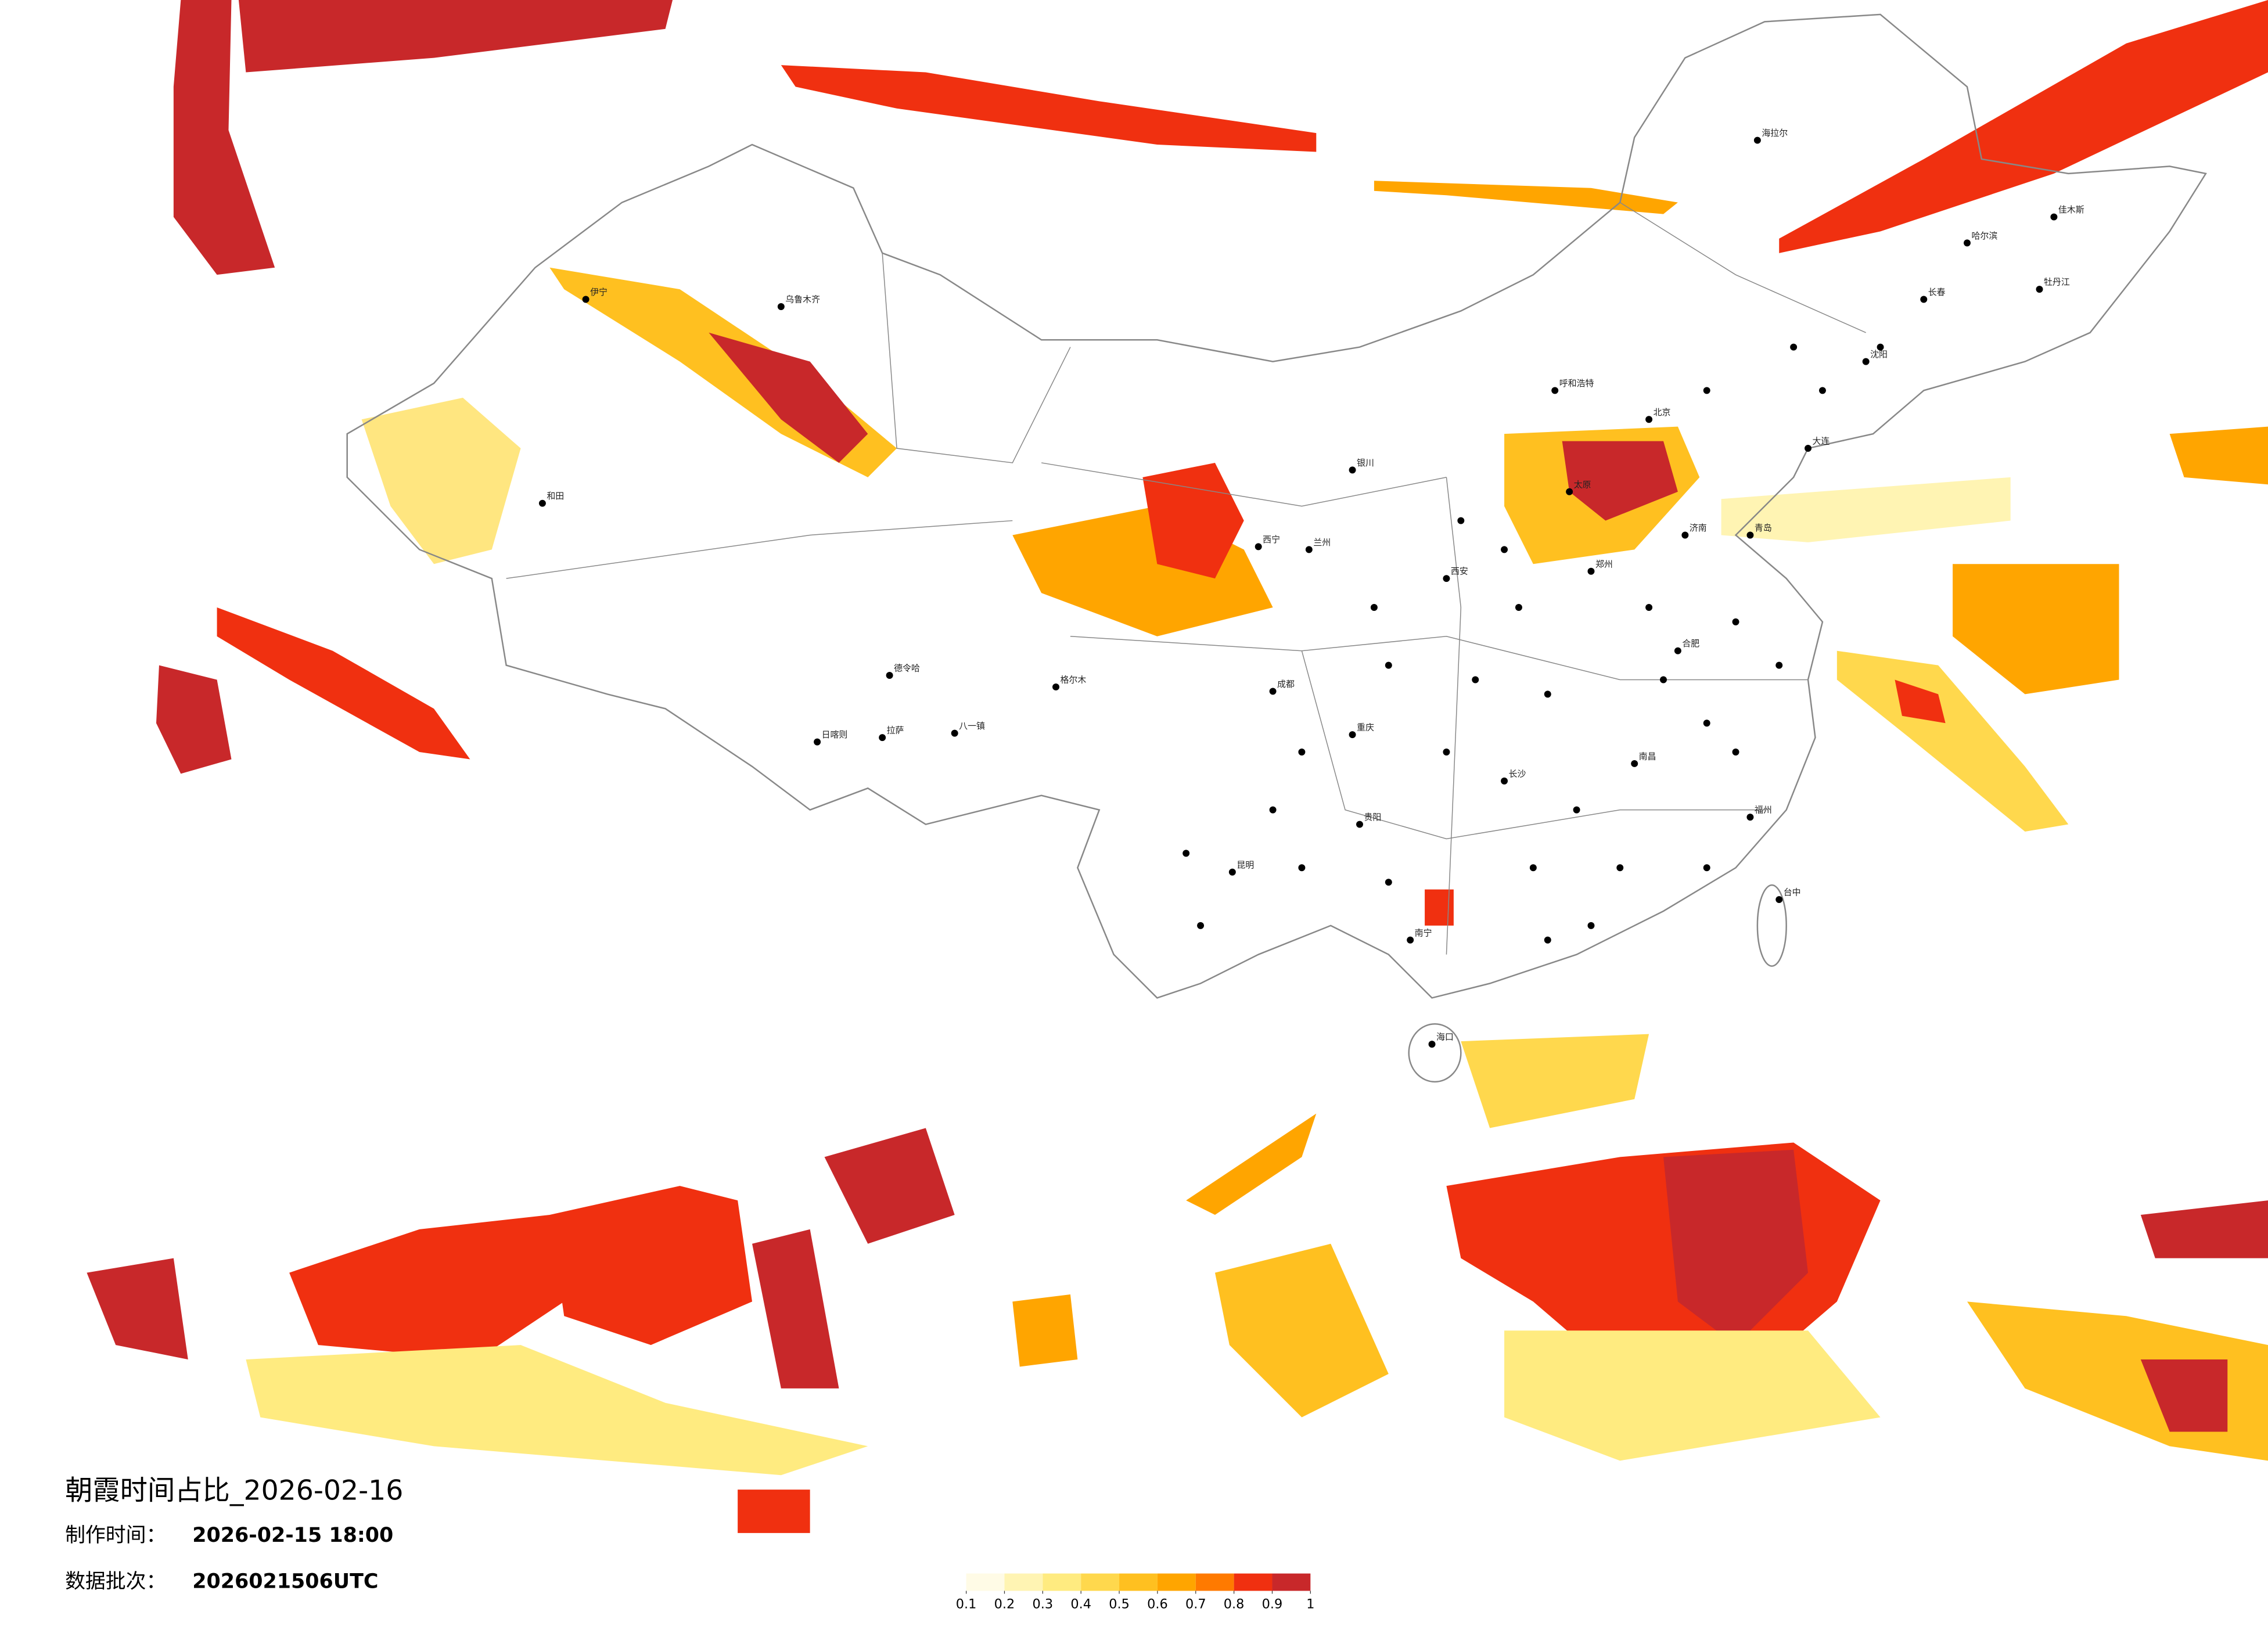  Describe the element at coordinates (115, 1581) in the screenshot. I see `batch-label: 数据批次：` at that location.